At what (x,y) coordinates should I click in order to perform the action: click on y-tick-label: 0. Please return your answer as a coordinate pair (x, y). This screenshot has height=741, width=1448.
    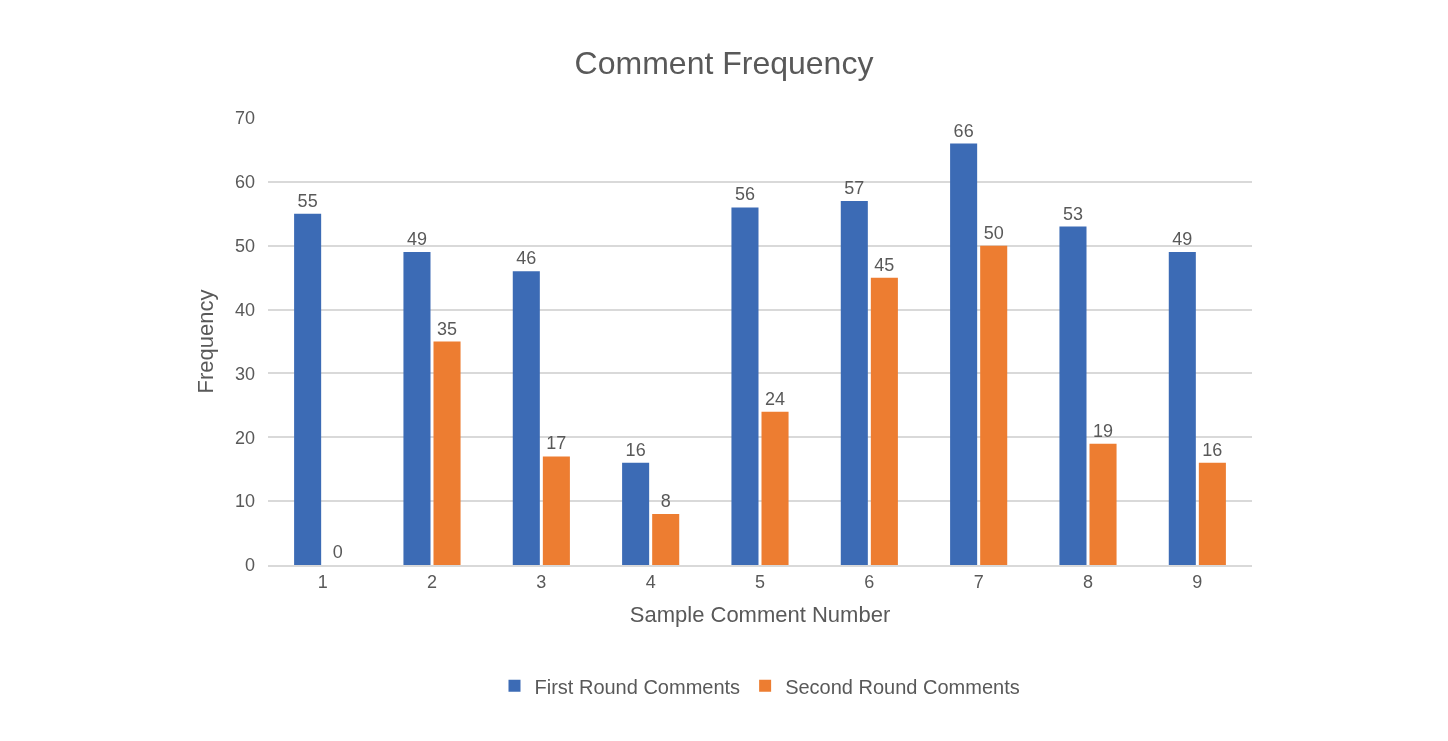
    Looking at the image, I should click on (249, 565).